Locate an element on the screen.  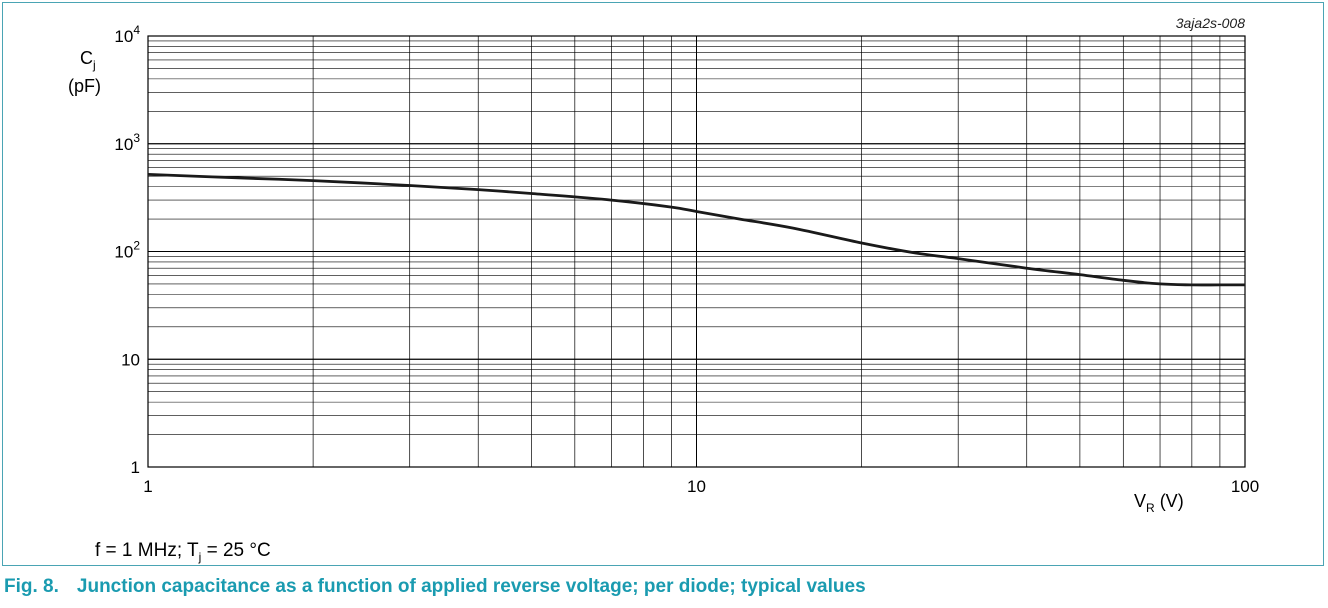
figure-code: 3aja2s-008 is located at coordinates (1210, 23).